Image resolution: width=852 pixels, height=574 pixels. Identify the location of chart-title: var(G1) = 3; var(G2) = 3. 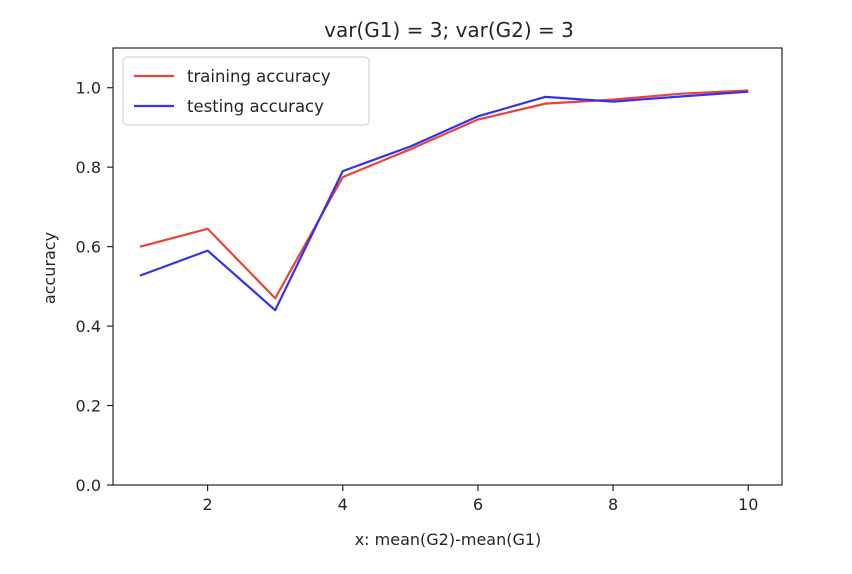
(449, 30).